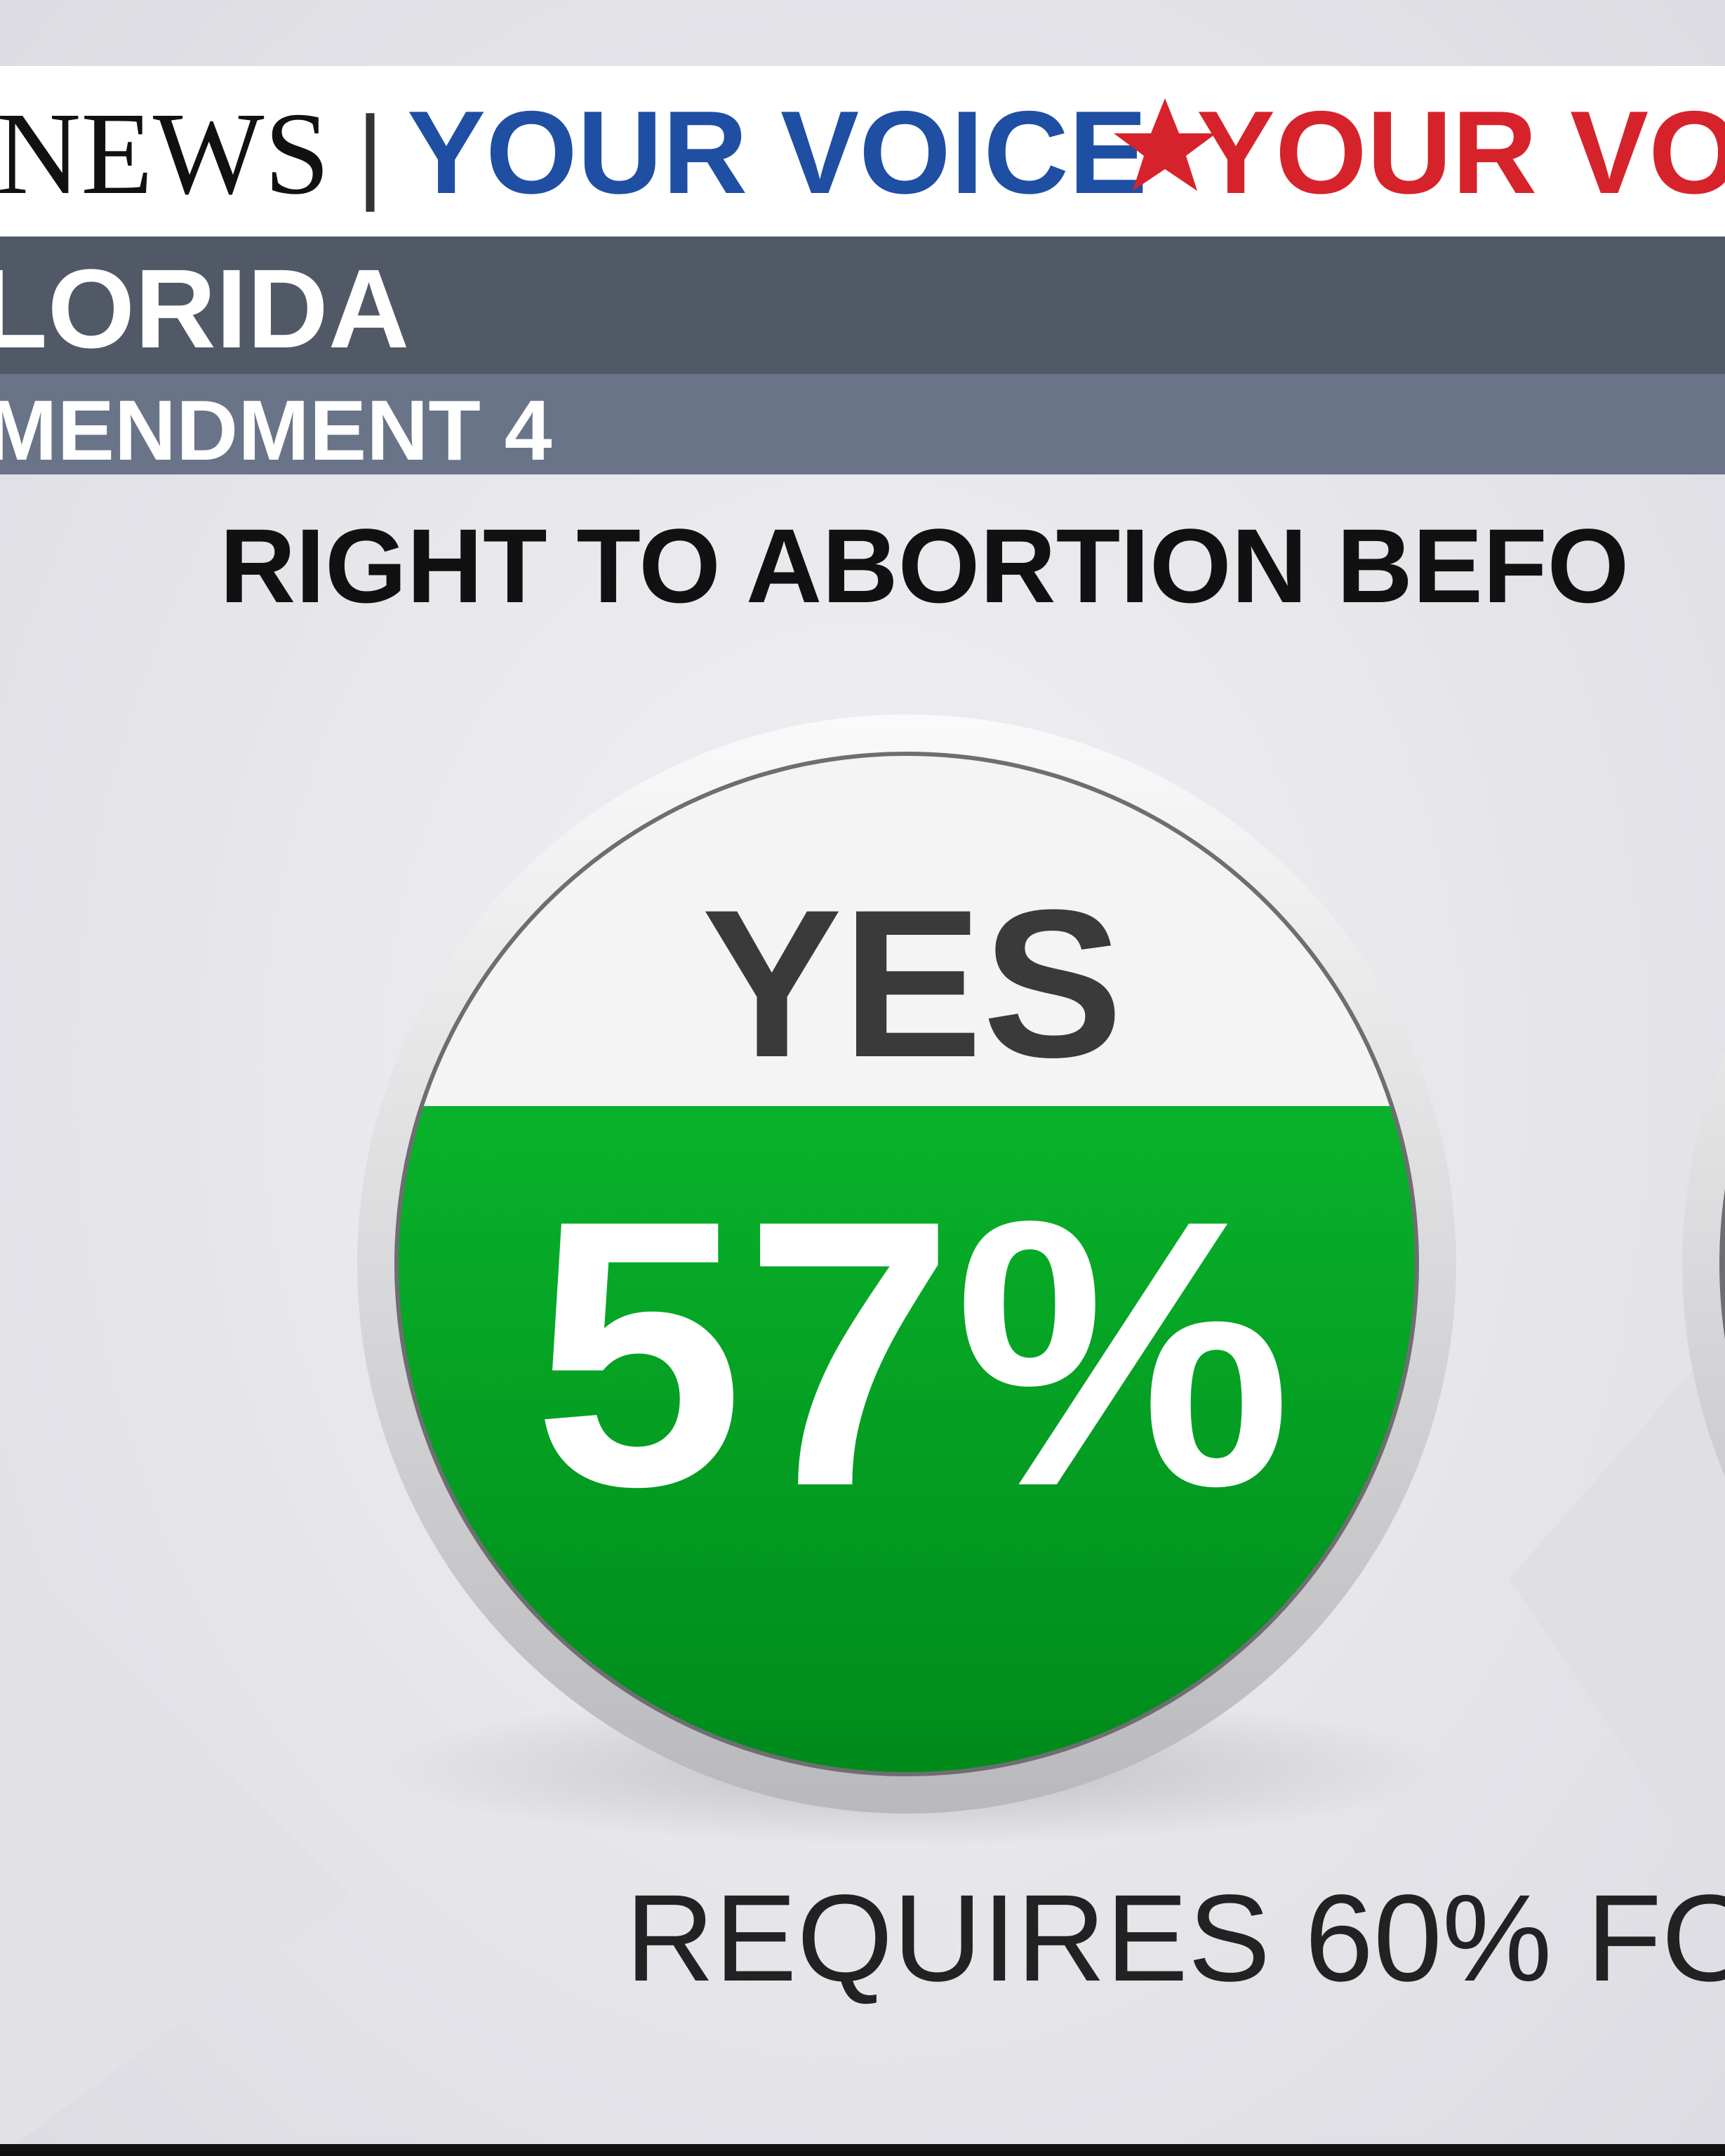  What do you see at coordinates (1703, 1264) in the screenshot?
I see `circle-ring` at bounding box center [1703, 1264].